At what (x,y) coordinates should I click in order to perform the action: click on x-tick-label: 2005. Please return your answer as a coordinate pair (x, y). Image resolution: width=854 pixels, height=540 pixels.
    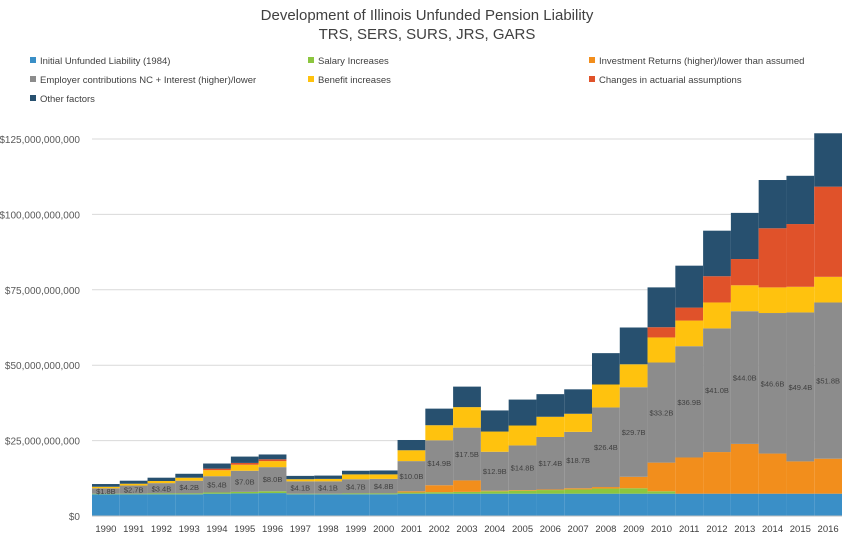
    Looking at the image, I should click on (522, 529).